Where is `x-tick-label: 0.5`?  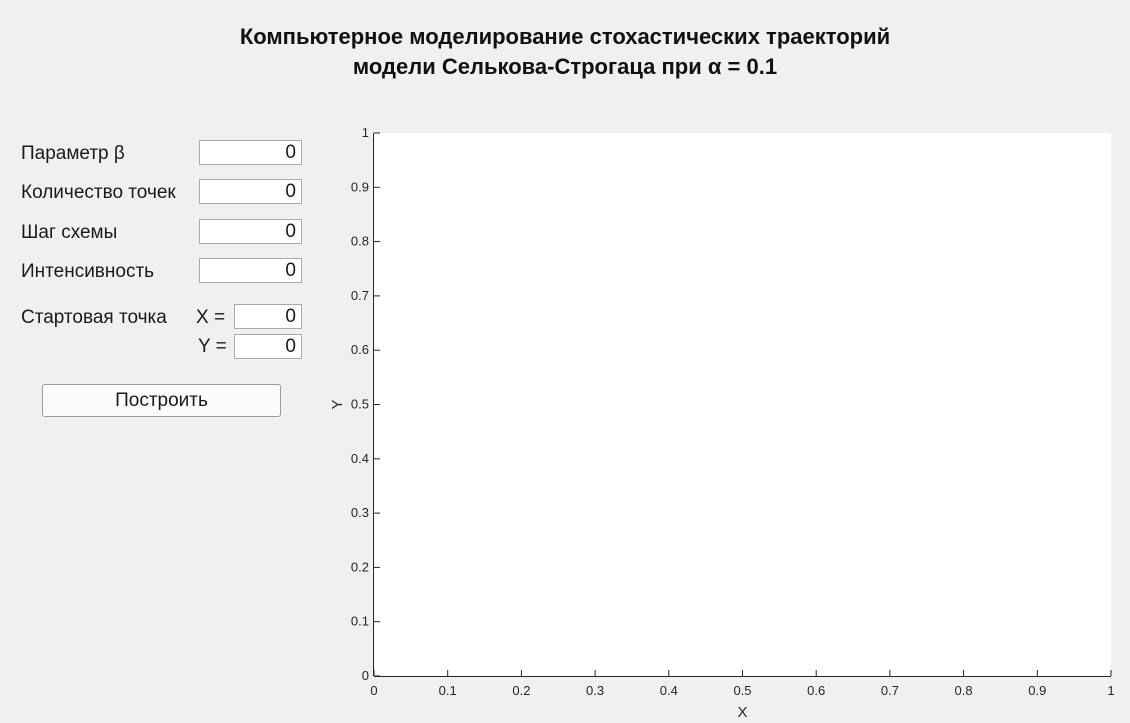
x-tick-label: 0.5 is located at coordinates (742, 690).